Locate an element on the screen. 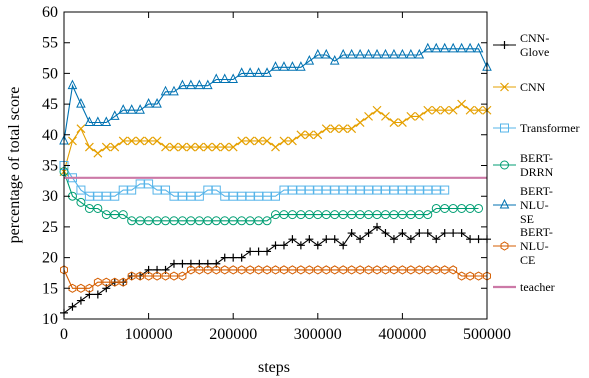 This screenshot has height=378, width=589. legend-label-cnn-glove: CNN-Glove is located at coordinates (534, 45).